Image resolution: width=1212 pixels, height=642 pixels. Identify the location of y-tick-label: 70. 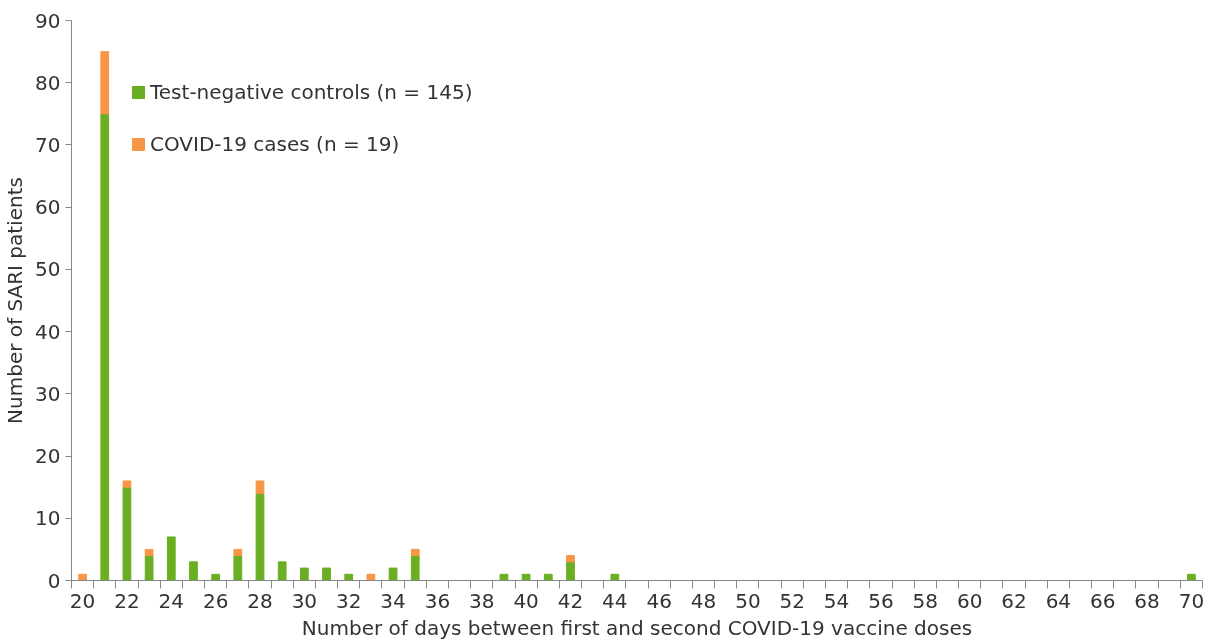
(48, 144).